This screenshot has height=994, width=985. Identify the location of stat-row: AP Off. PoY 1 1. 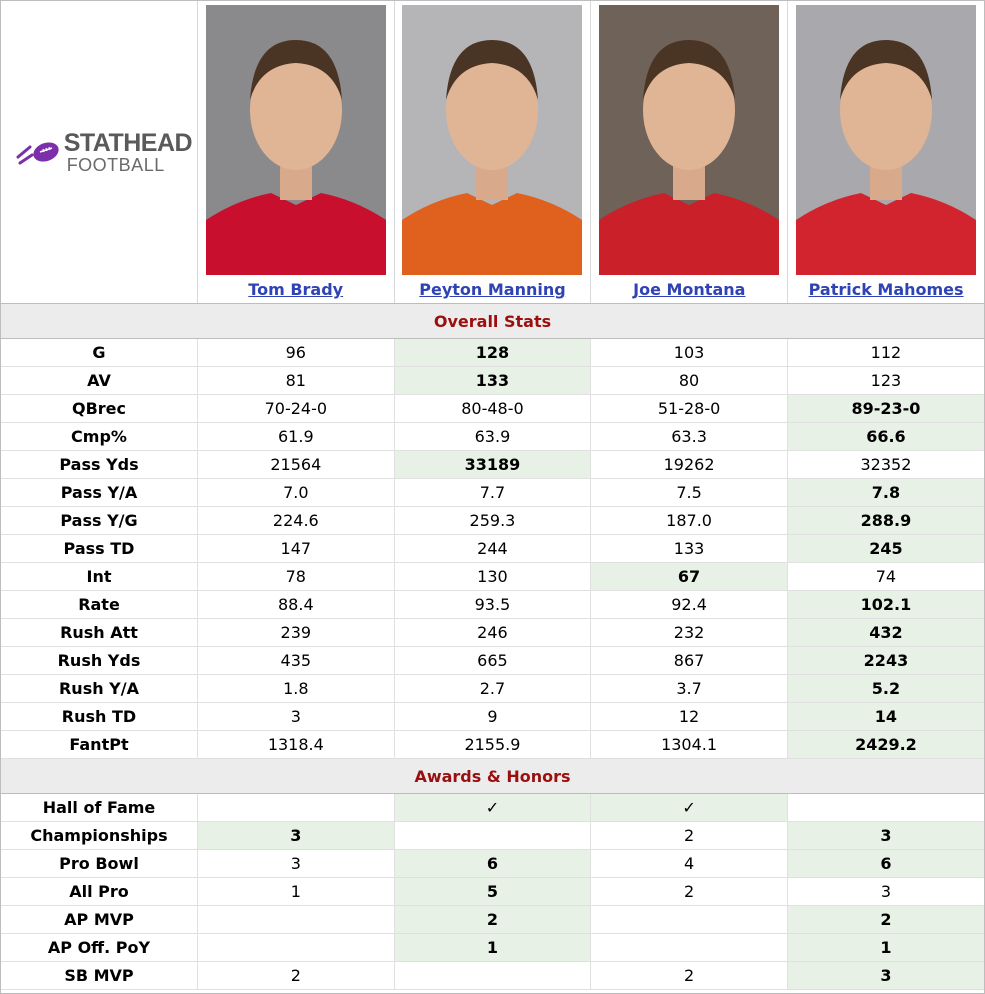
(492, 947).